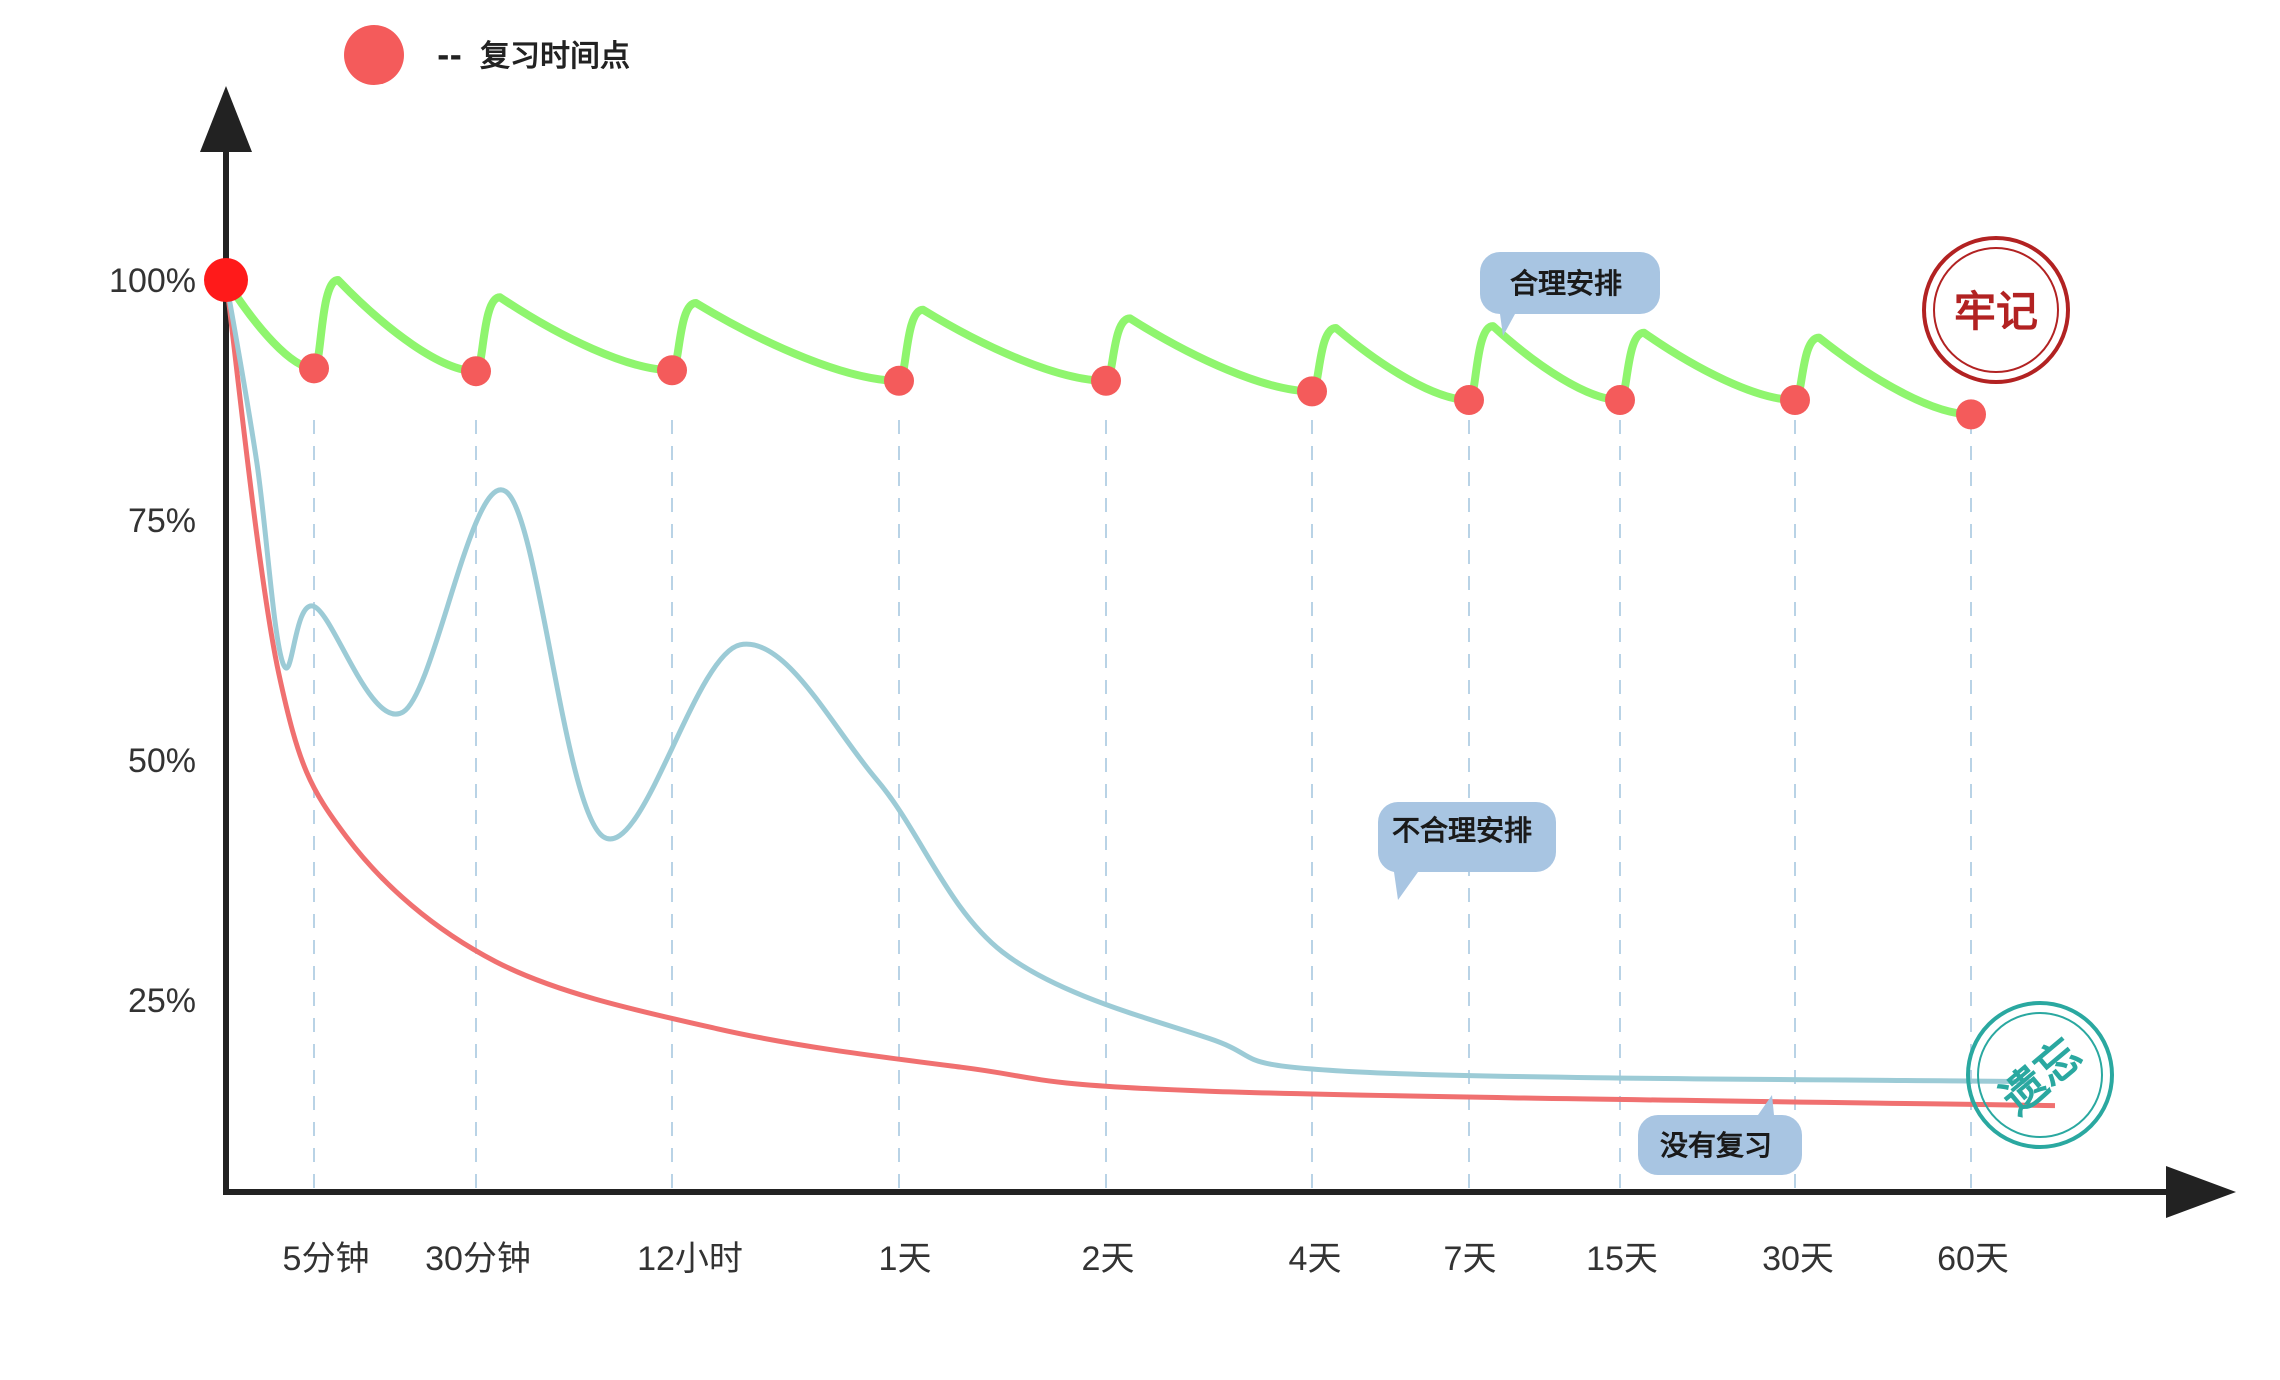 This screenshot has height=1380, width=2280. I want to click on x-axis-arrow, so click(2201, 1192).